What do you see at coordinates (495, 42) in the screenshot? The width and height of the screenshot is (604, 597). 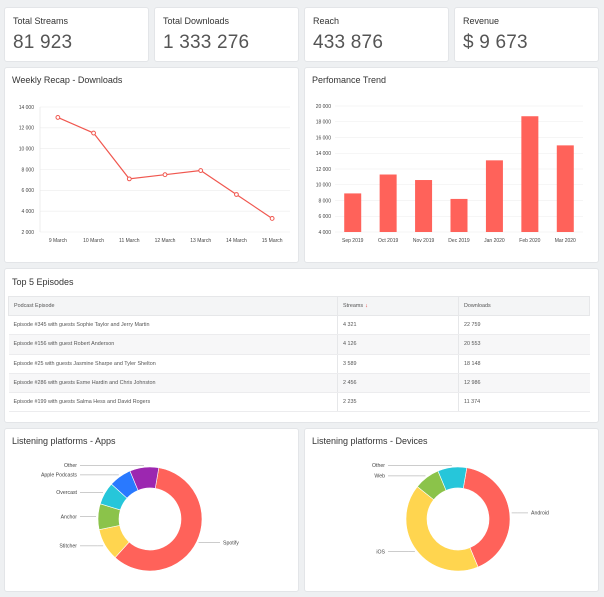 I see `kpi-value: $ 9 673` at bounding box center [495, 42].